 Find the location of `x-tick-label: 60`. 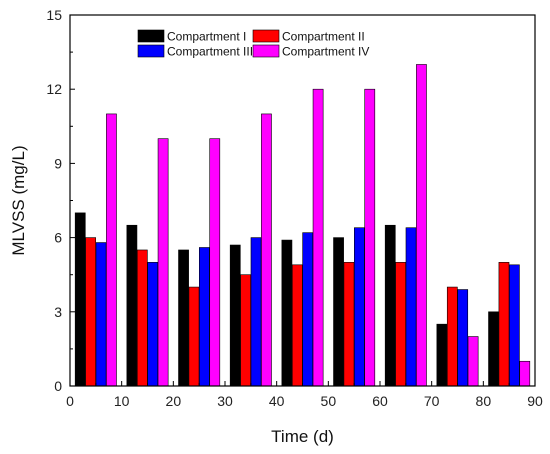

x-tick-label: 60 is located at coordinates (380, 401).